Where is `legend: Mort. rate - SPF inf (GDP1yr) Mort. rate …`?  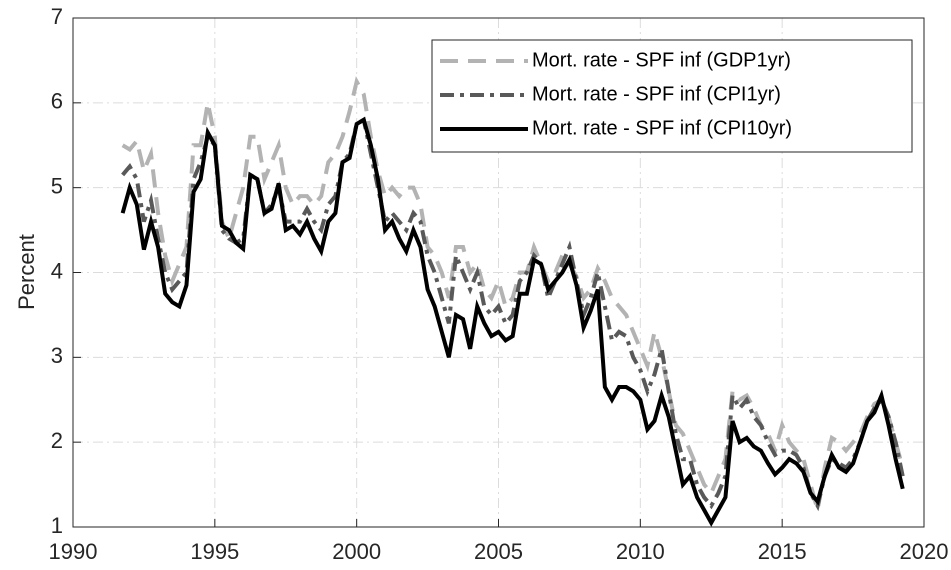
legend: Mort. rate - SPF inf (GDP1yr) Mort. rate … is located at coordinates (672, 96).